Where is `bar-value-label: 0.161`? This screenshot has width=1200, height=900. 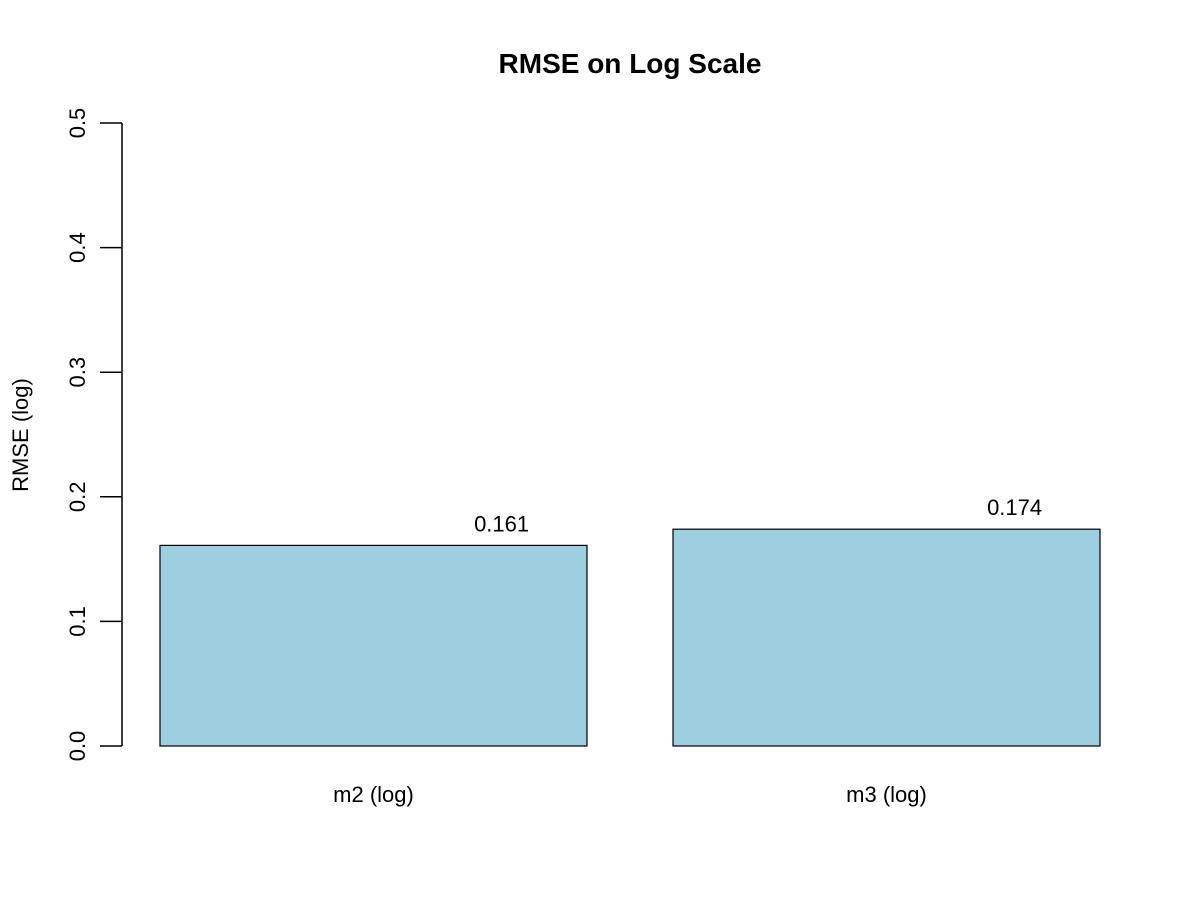 bar-value-label: 0.161 is located at coordinates (501, 523).